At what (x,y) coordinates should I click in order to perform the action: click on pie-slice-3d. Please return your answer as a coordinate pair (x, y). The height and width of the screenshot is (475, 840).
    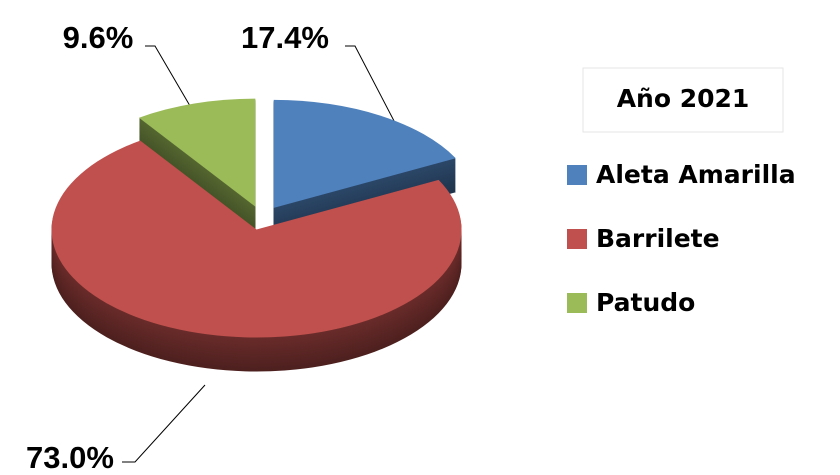
    Looking at the image, I should click on (364, 170).